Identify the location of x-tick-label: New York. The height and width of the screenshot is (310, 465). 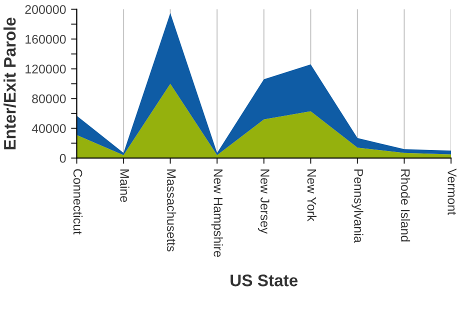
(312, 196).